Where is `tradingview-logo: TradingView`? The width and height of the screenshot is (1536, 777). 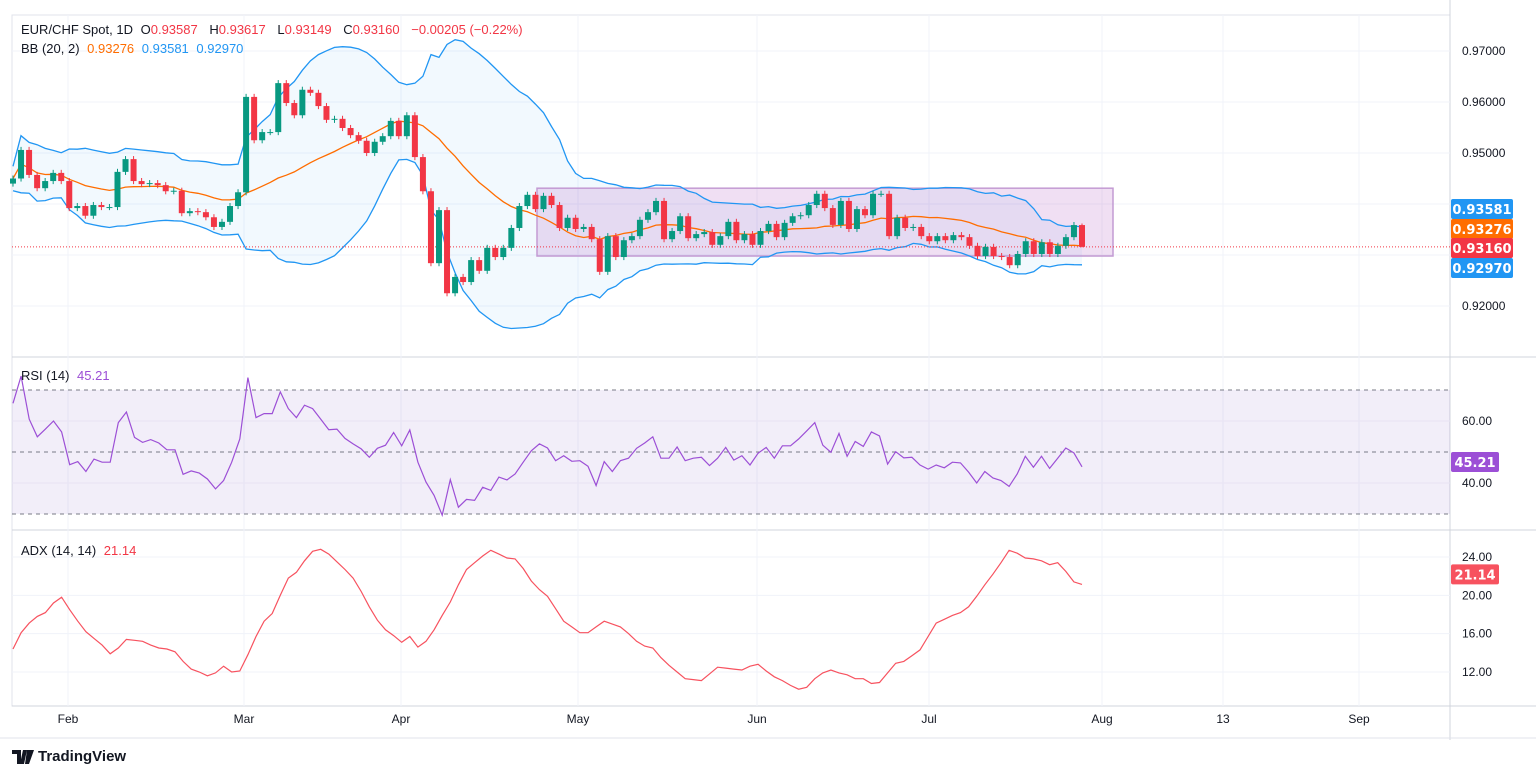 tradingview-logo: TradingView is located at coordinates (69, 756).